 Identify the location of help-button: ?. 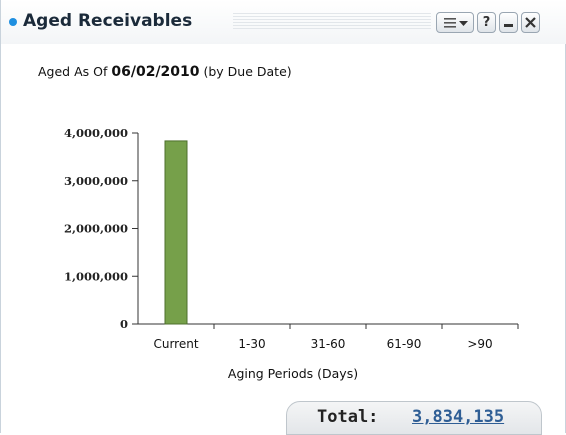
(486, 22).